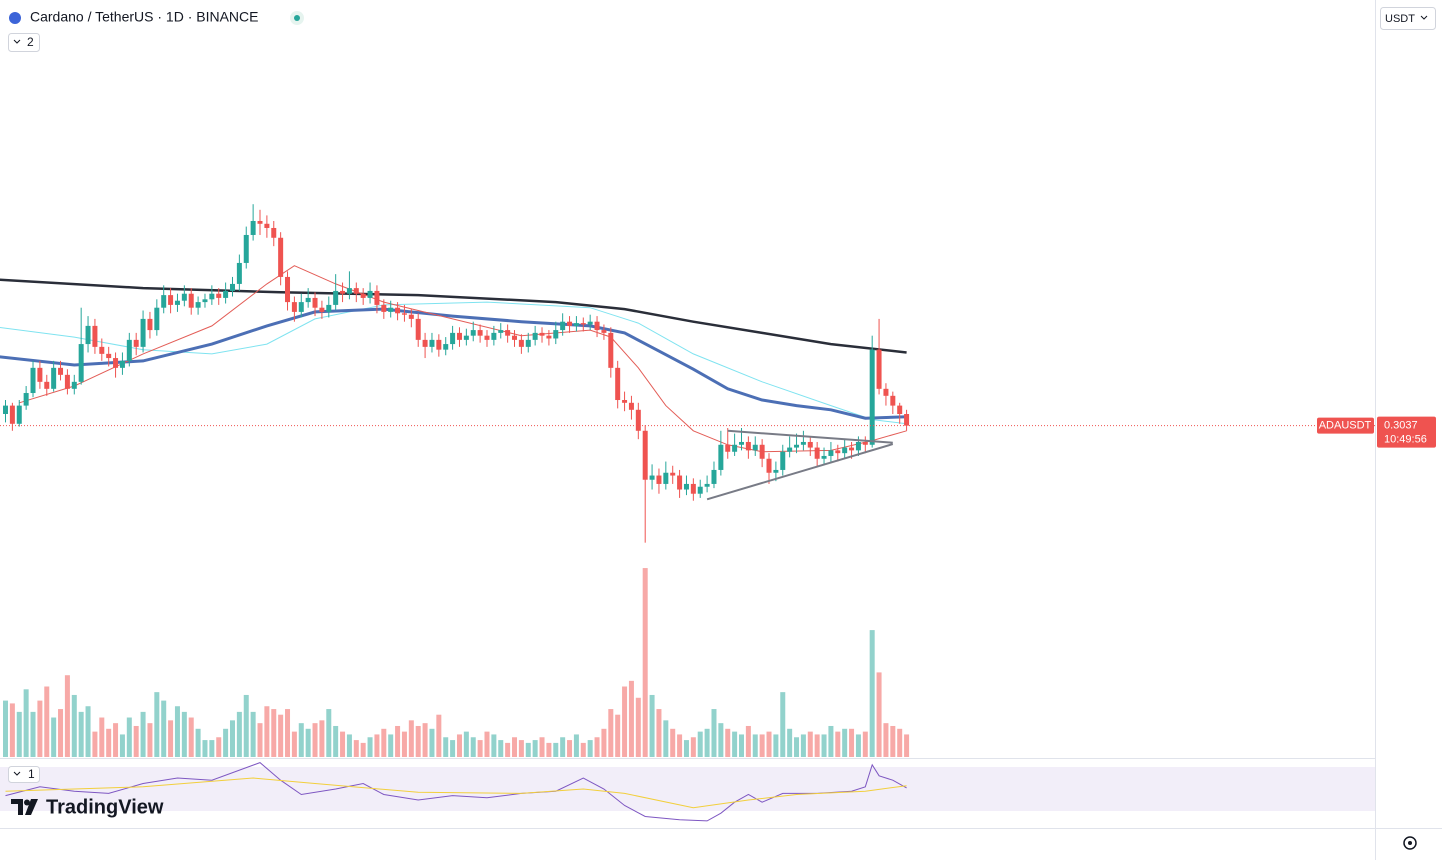 Image resolution: width=1442 pixels, height=860 pixels. What do you see at coordinates (687, 789) in the screenshot?
I see `rsi-band` at bounding box center [687, 789].